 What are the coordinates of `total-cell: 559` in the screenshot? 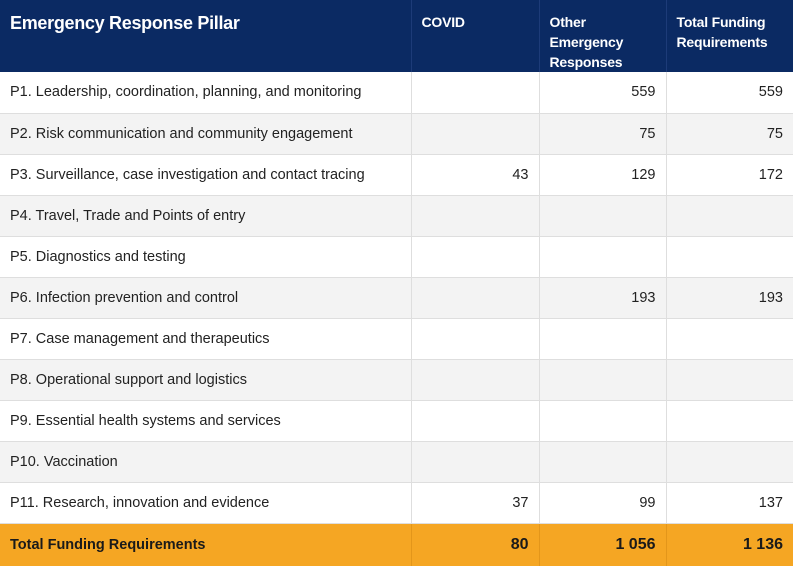 It's located at (729, 93).